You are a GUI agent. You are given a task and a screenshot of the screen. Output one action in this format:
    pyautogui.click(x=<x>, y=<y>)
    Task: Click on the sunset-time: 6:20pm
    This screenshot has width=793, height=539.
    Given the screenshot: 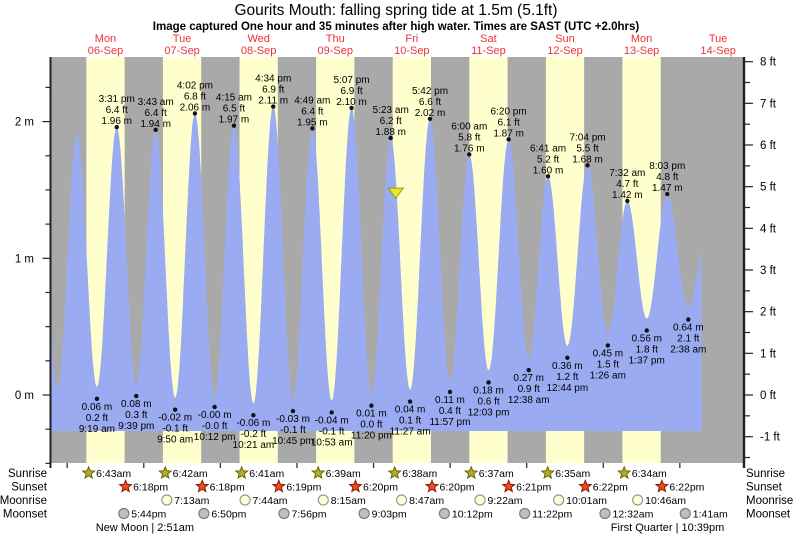 What is the action you would take?
    pyautogui.click(x=457, y=488)
    